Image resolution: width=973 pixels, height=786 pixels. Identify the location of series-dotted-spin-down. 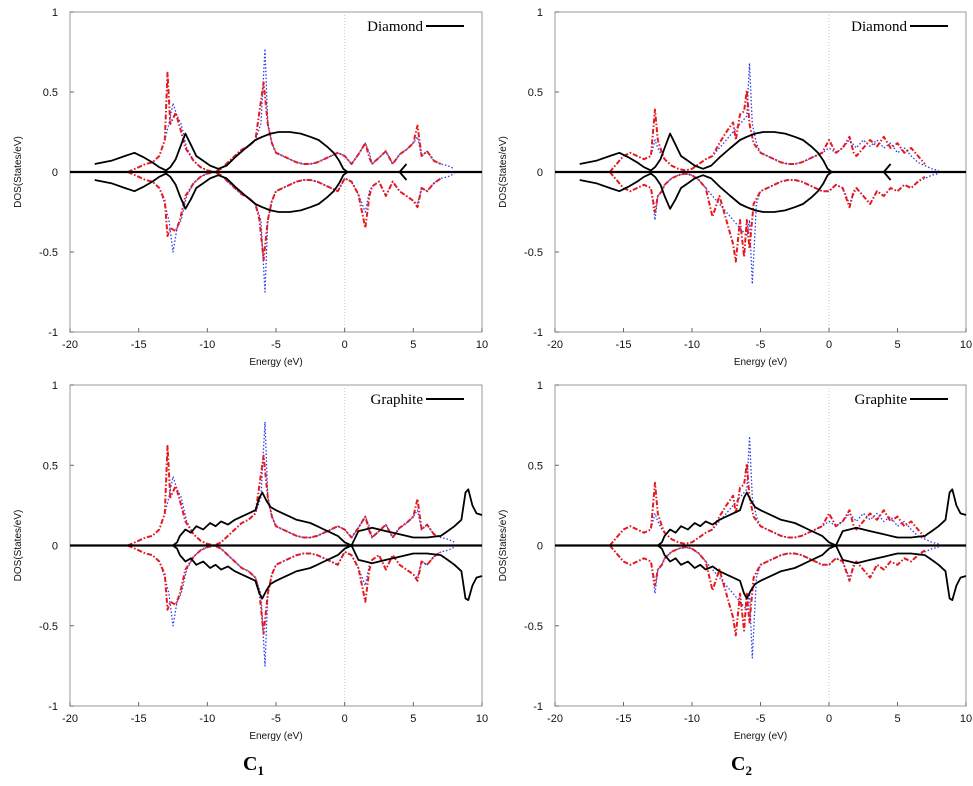
(291, 605).